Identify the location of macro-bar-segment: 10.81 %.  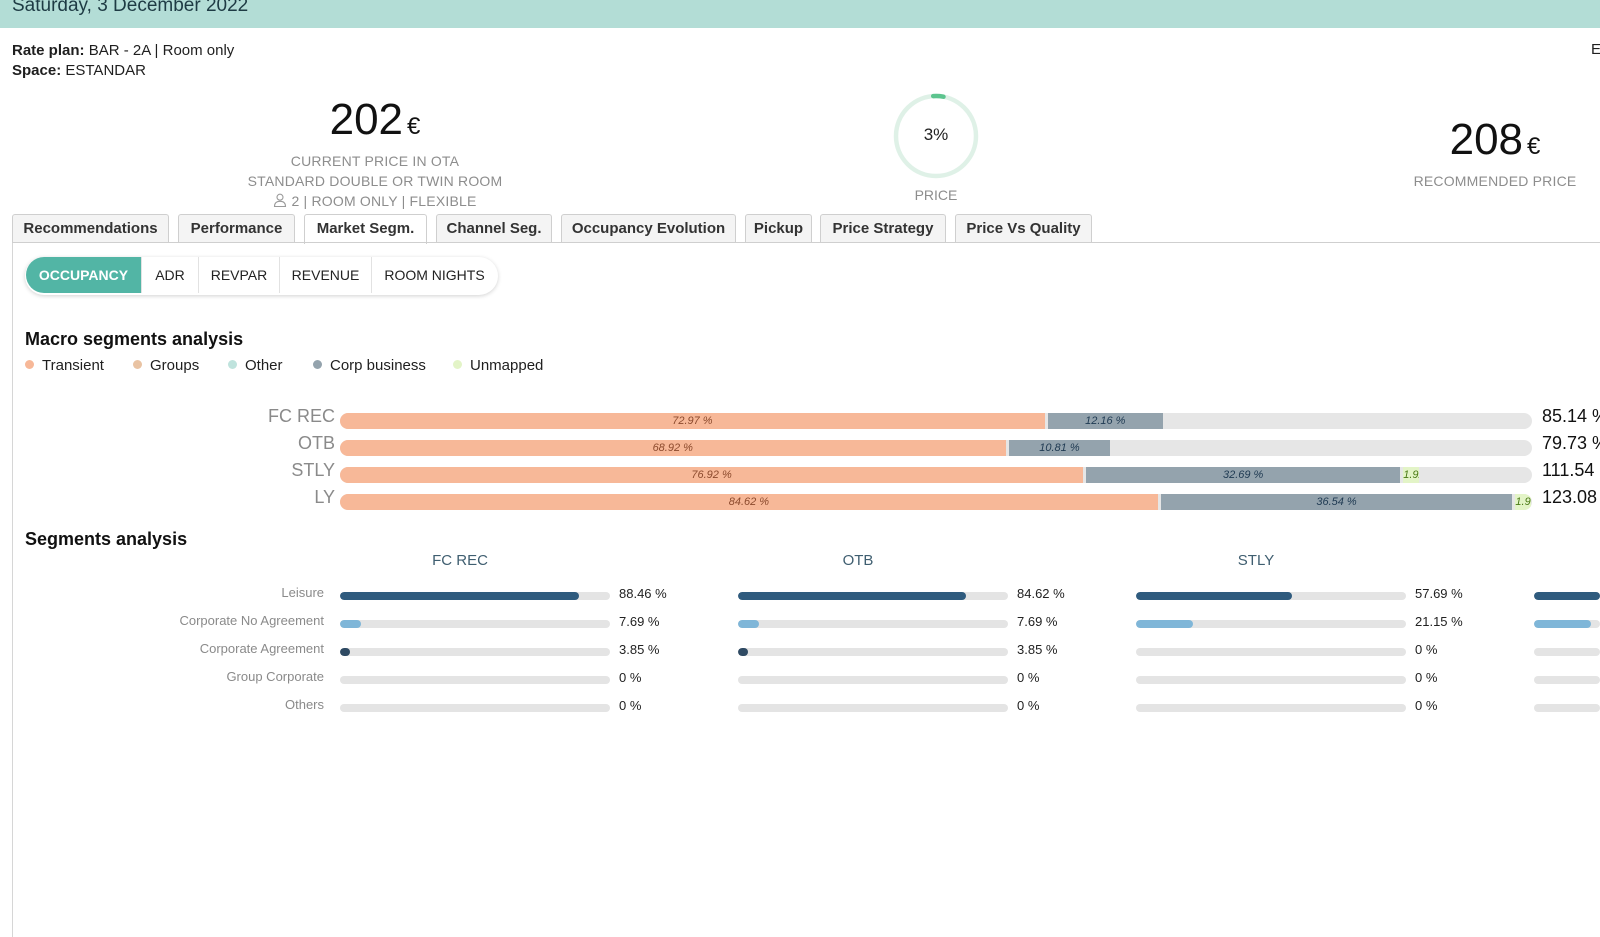
(1059, 448).